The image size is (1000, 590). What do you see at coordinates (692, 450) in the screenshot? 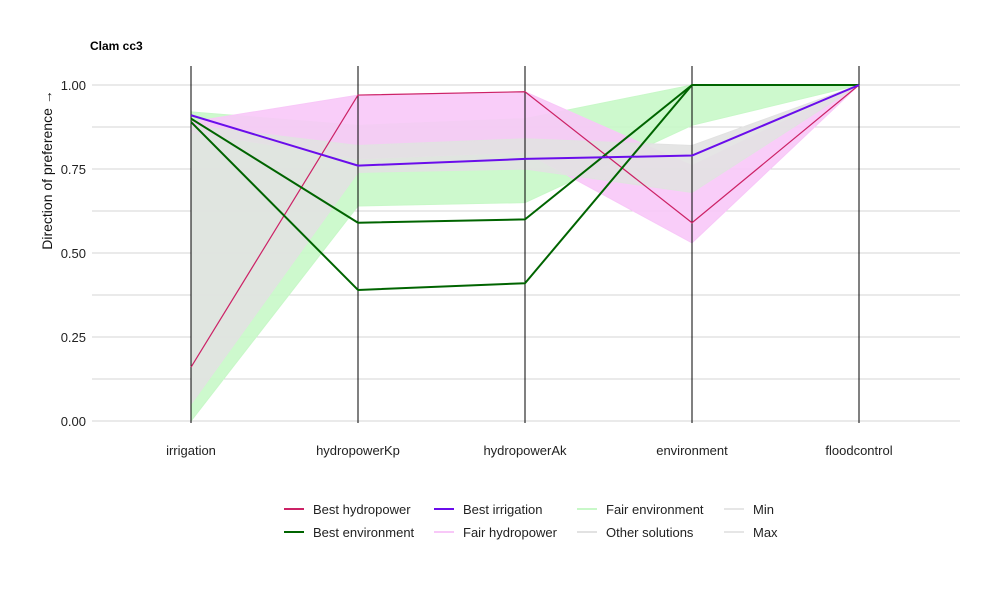
I see `x-tick-label: environment` at bounding box center [692, 450].